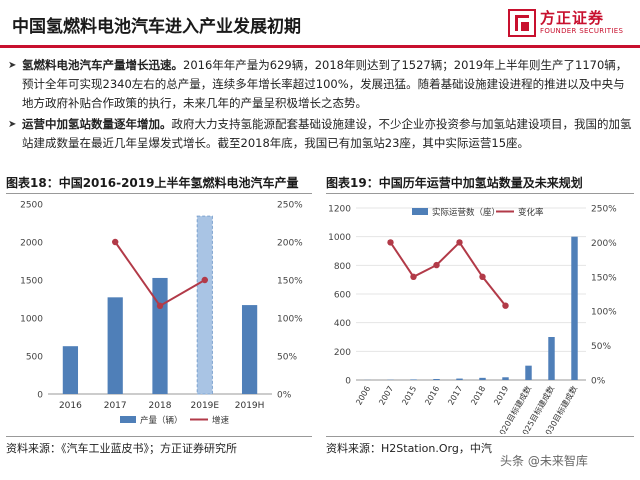 The height and width of the screenshot is (480, 640). I want to click on x-tick-label: 2019, so click(501, 396).